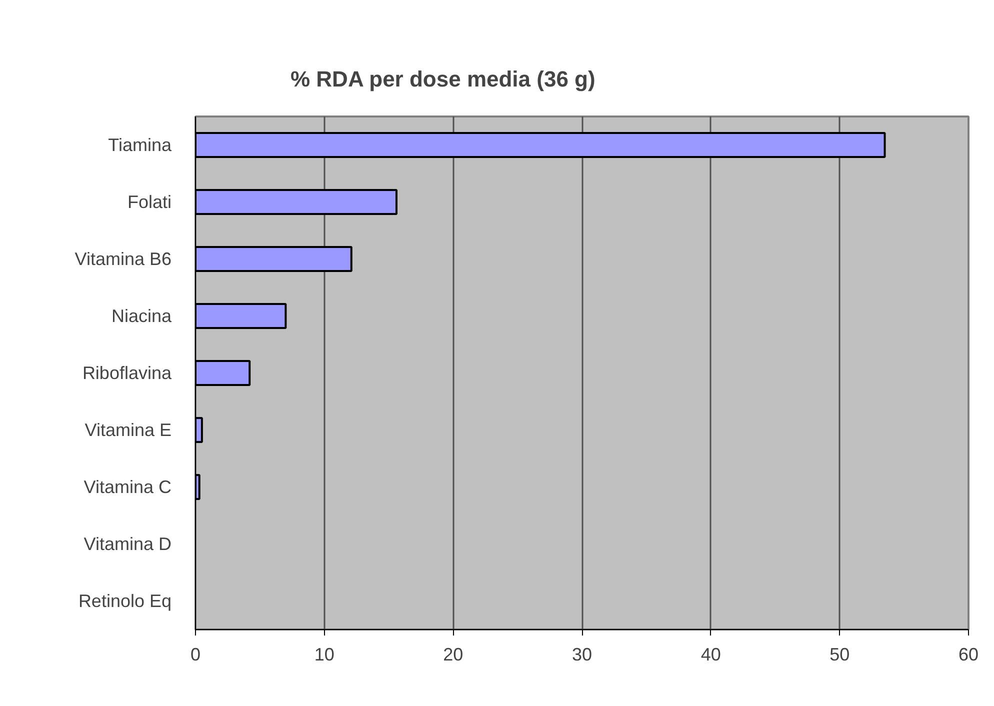 Image resolution: width=994 pixels, height=706 pixels. Describe the element at coordinates (968, 654) in the screenshot. I see `x-tick-label: 60` at that location.